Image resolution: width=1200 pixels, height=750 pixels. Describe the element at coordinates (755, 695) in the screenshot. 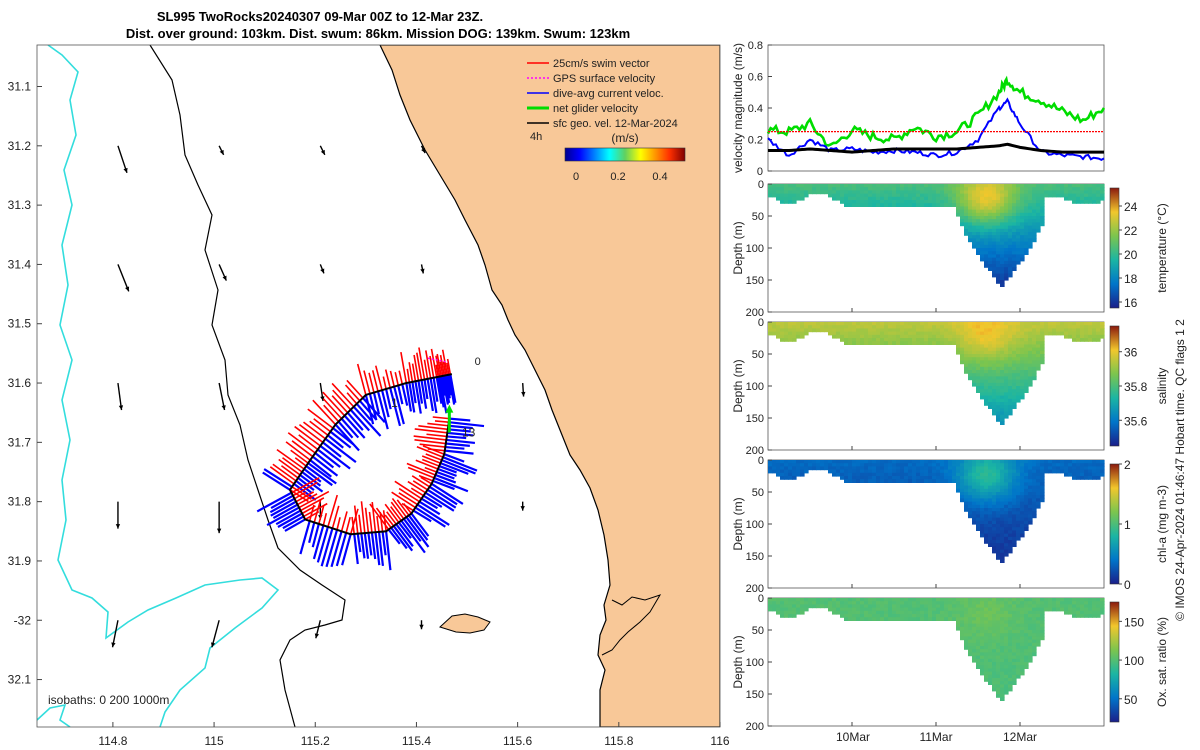

I see `section-ytick-label: 150` at that location.